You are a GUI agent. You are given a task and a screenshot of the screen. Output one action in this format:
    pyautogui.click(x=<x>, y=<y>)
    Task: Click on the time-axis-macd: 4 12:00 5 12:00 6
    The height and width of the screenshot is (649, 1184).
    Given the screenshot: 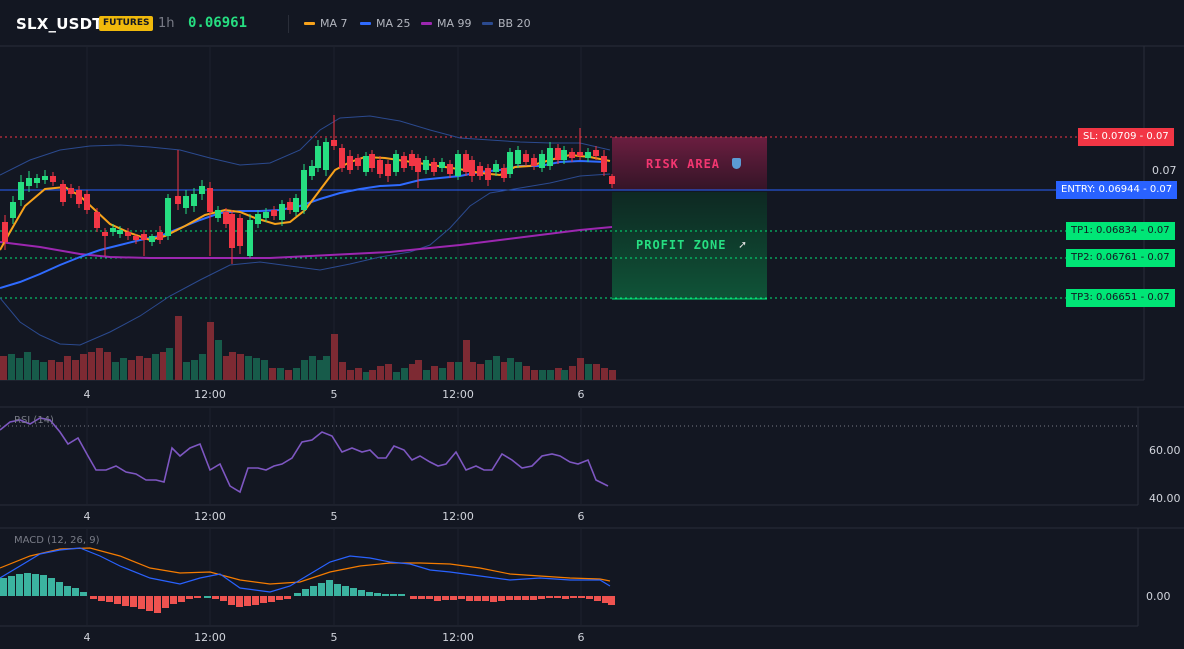 What is the action you would take?
    pyautogui.click(x=334, y=637)
    